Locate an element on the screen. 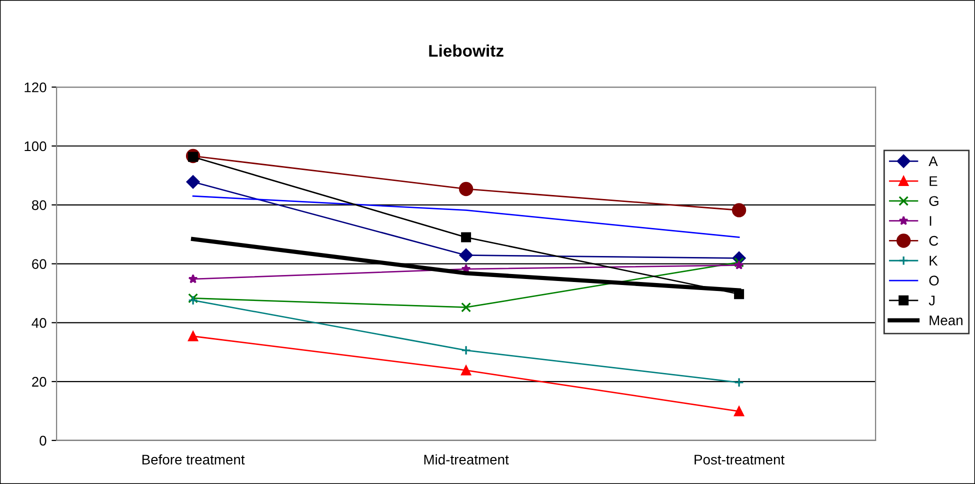  legend-label: E is located at coordinates (934, 181).